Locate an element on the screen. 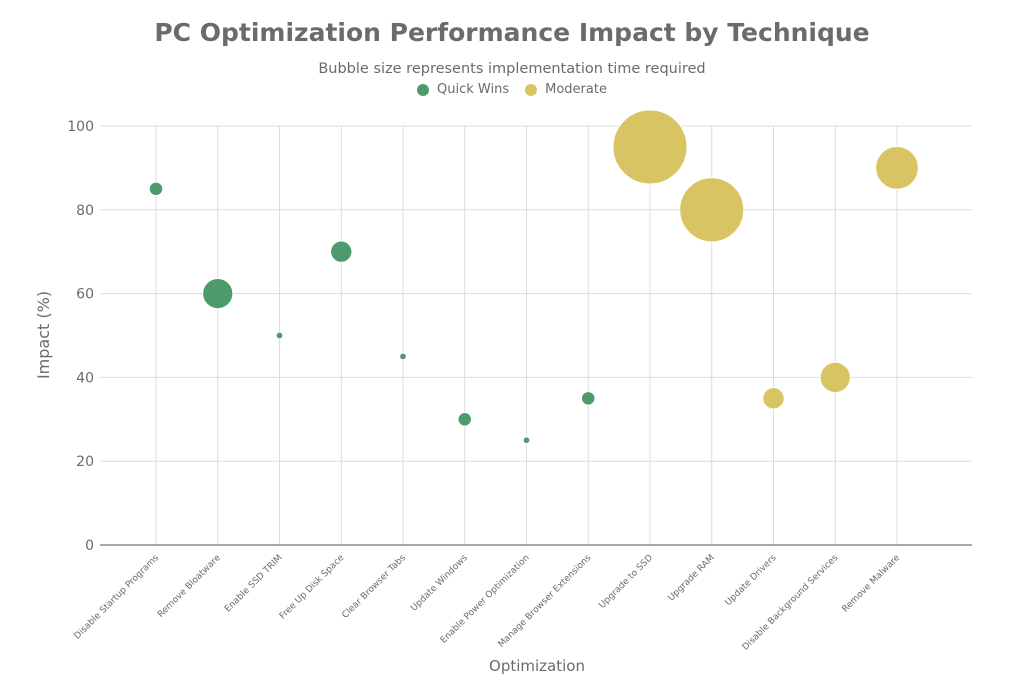 The image size is (1024, 683). y-tick-label: 0 is located at coordinates (89, 546).